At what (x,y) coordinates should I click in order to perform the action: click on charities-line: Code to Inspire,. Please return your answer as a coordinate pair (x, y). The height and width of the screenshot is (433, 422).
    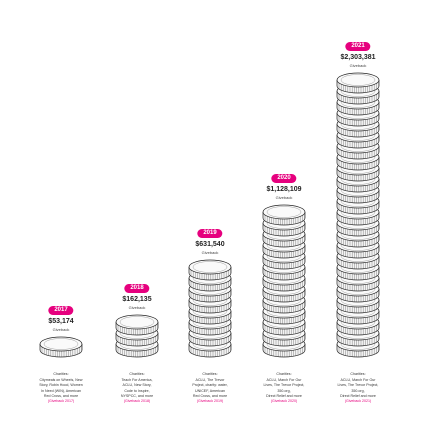
    Looking at the image, I should click on (137, 390).